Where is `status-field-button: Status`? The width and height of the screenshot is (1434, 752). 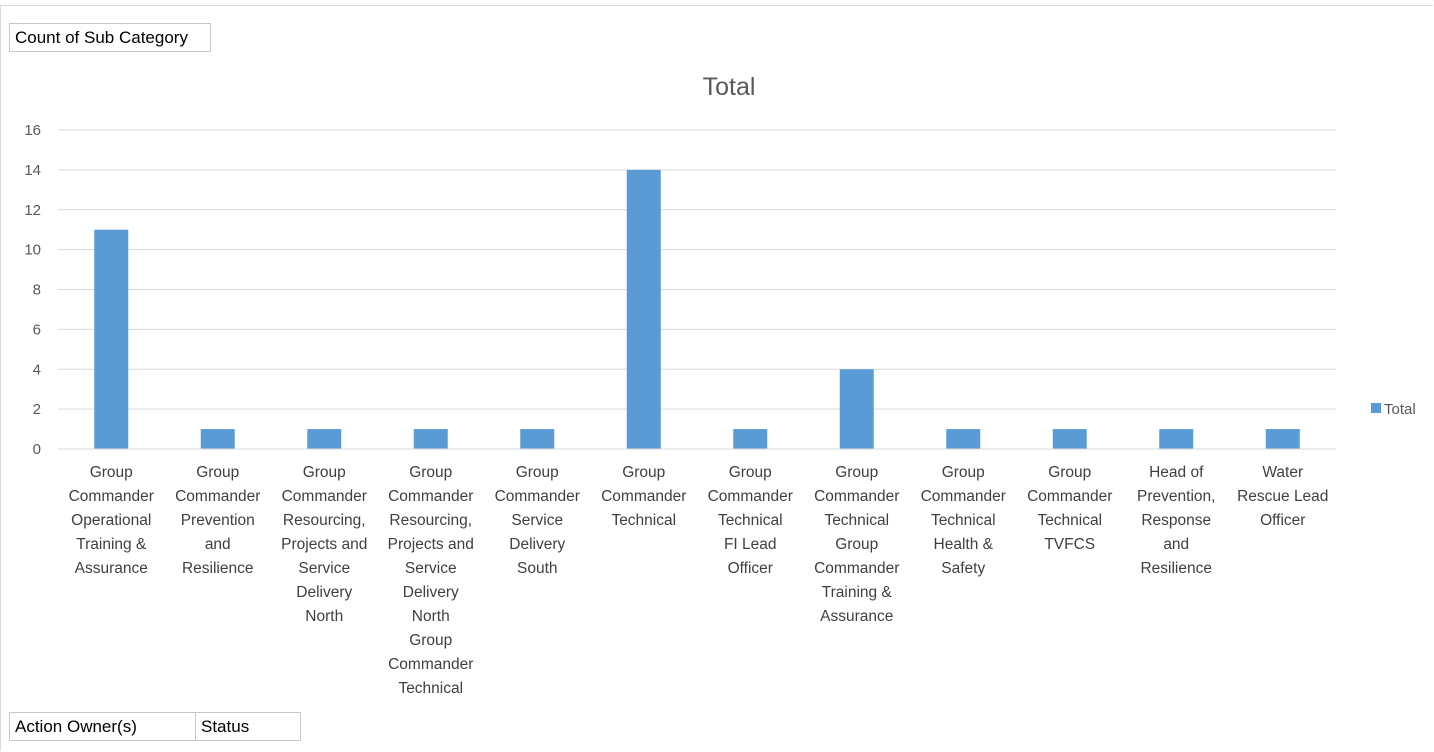 status-field-button: Status is located at coordinates (248, 726).